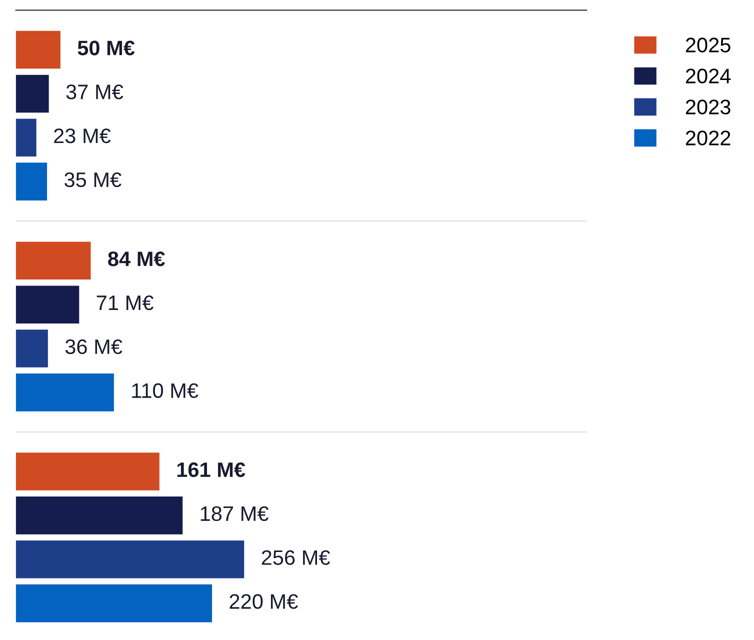  Describe the element at coordinates (708, 76) in the screenshot. I see `legend-label: 2024` at that location.